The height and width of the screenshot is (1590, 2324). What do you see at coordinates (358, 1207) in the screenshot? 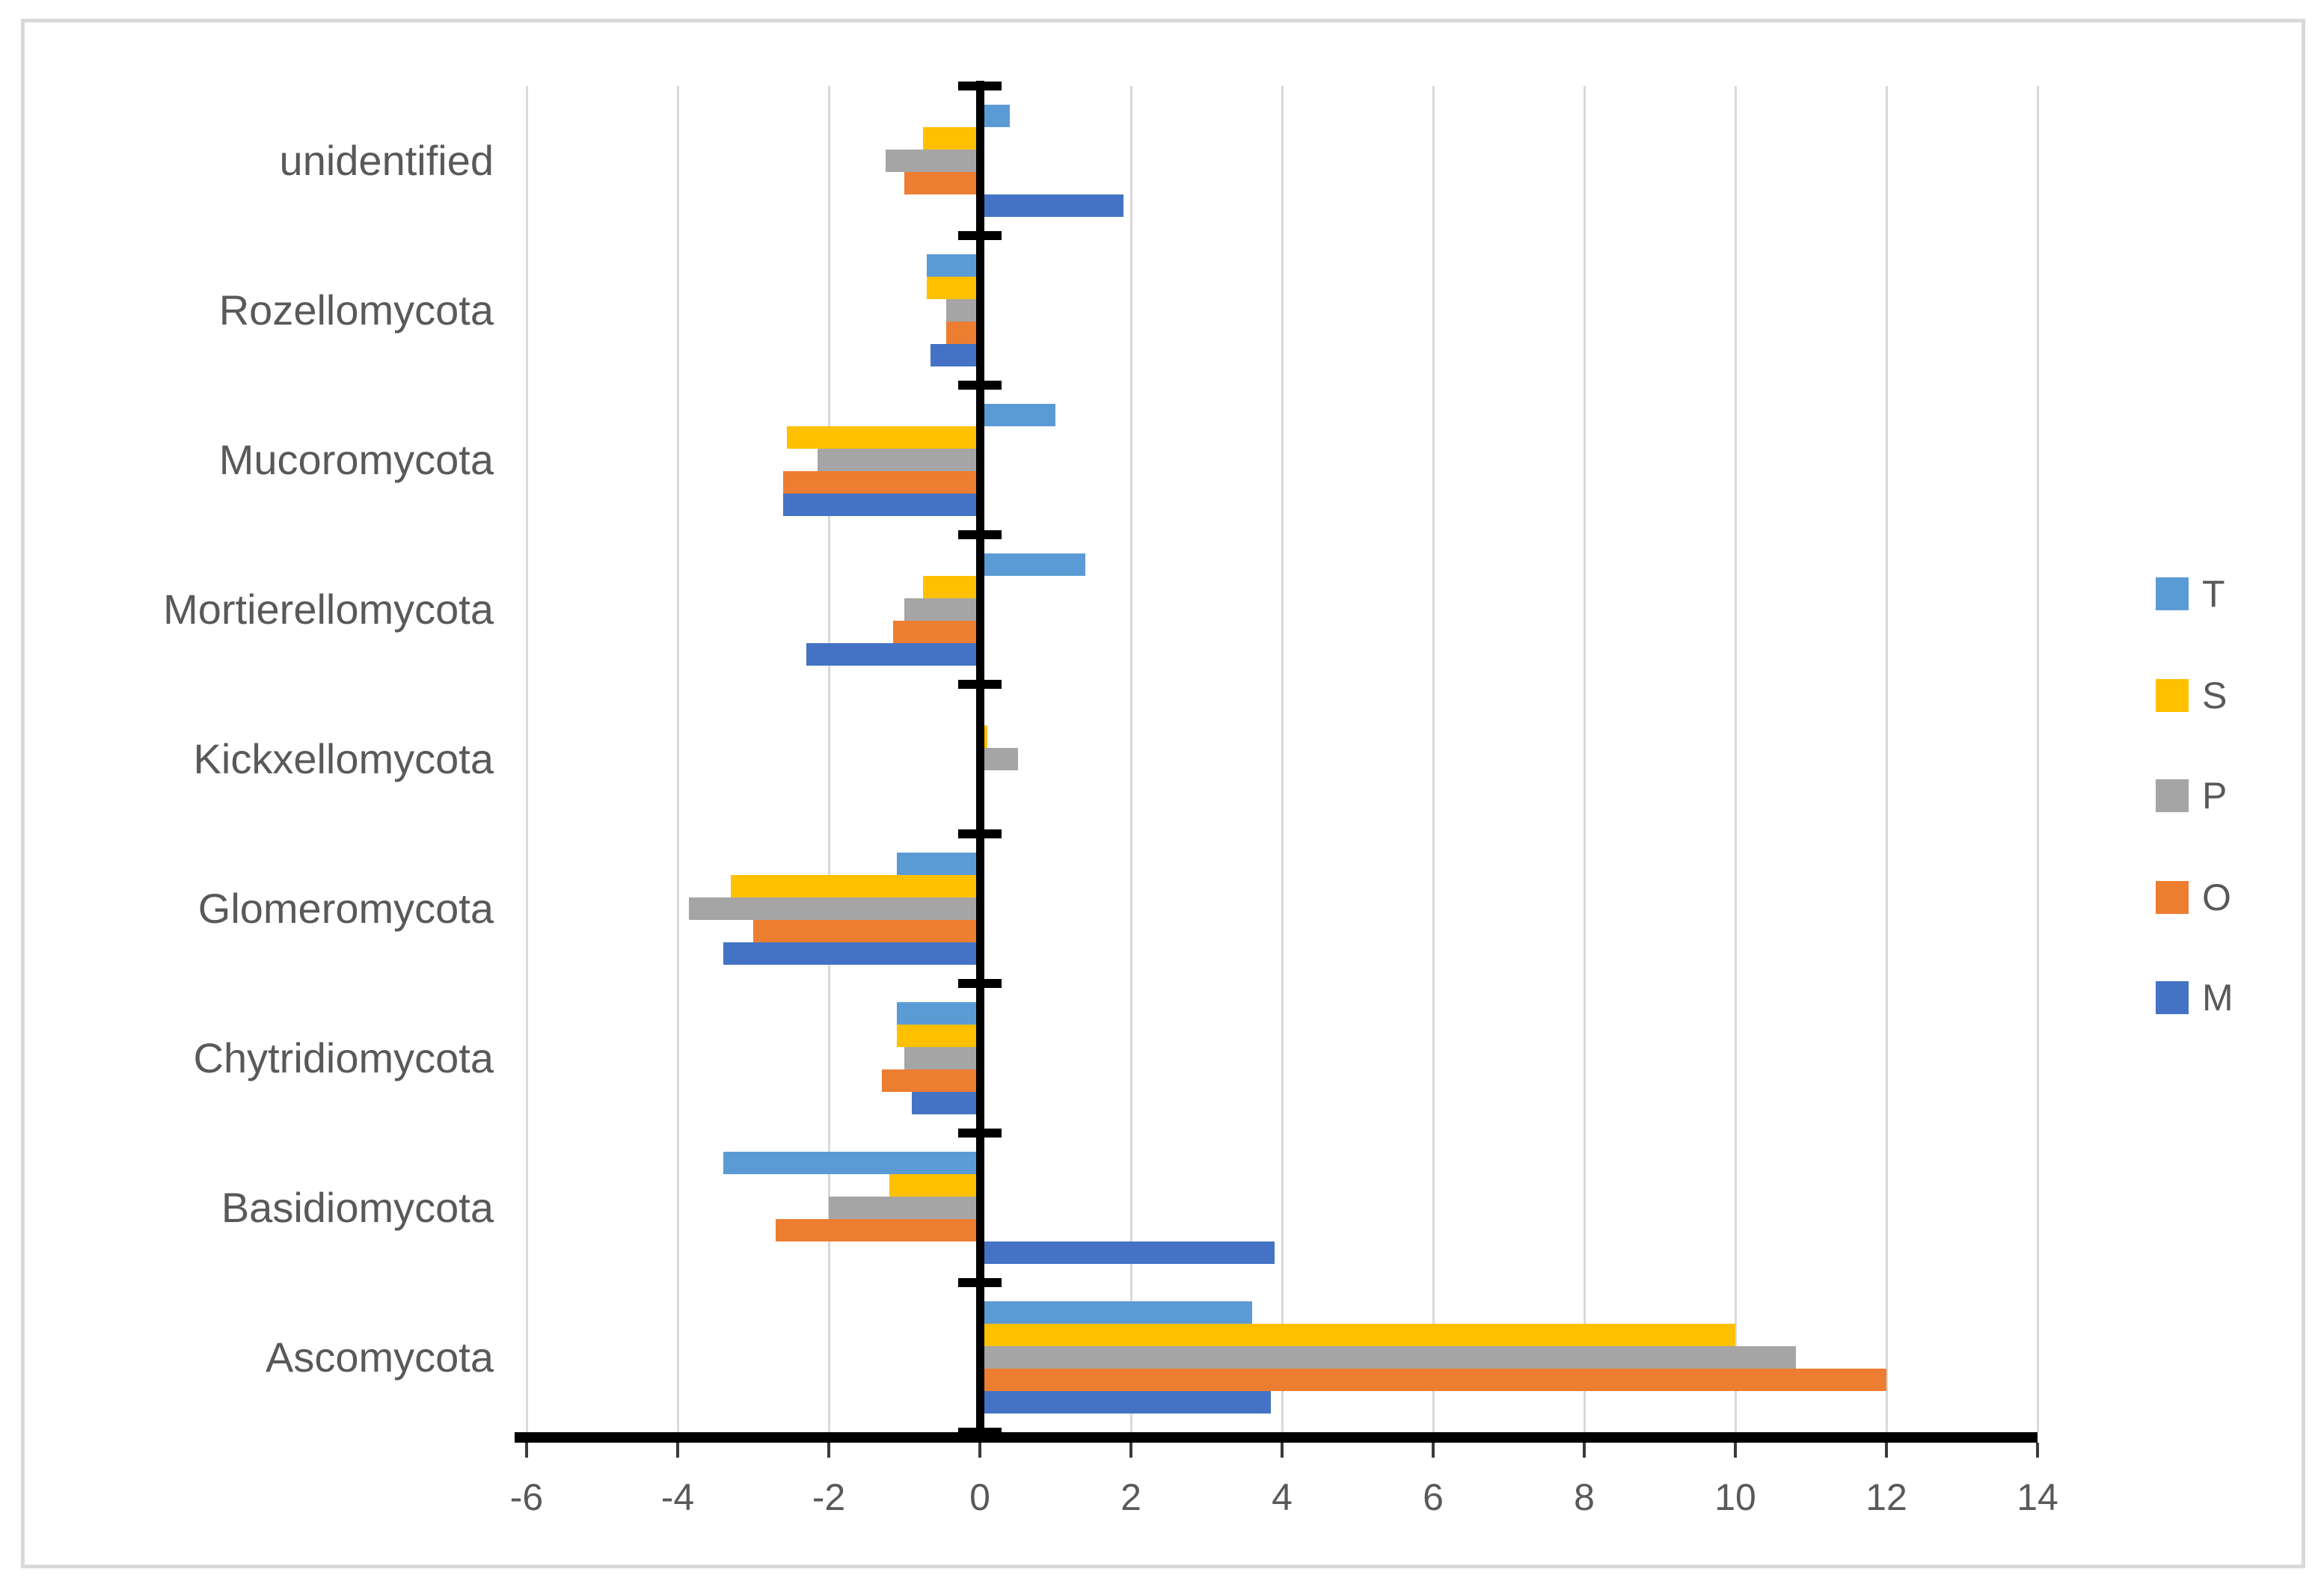
I see `category-label: Basidiomycota` at bounding box center [358, 1207].